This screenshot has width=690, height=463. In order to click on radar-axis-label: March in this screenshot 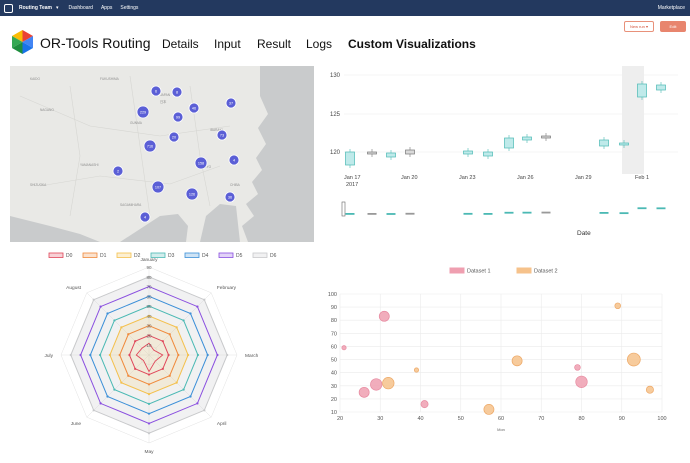, I will do `click(252, 356)`.